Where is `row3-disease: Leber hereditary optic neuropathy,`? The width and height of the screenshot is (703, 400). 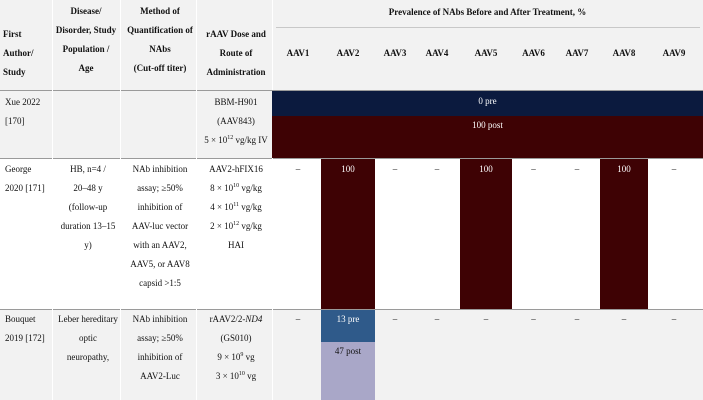
row3-disease: Leber hereditary optic neuropathy, is located at coordinates (88, 338).